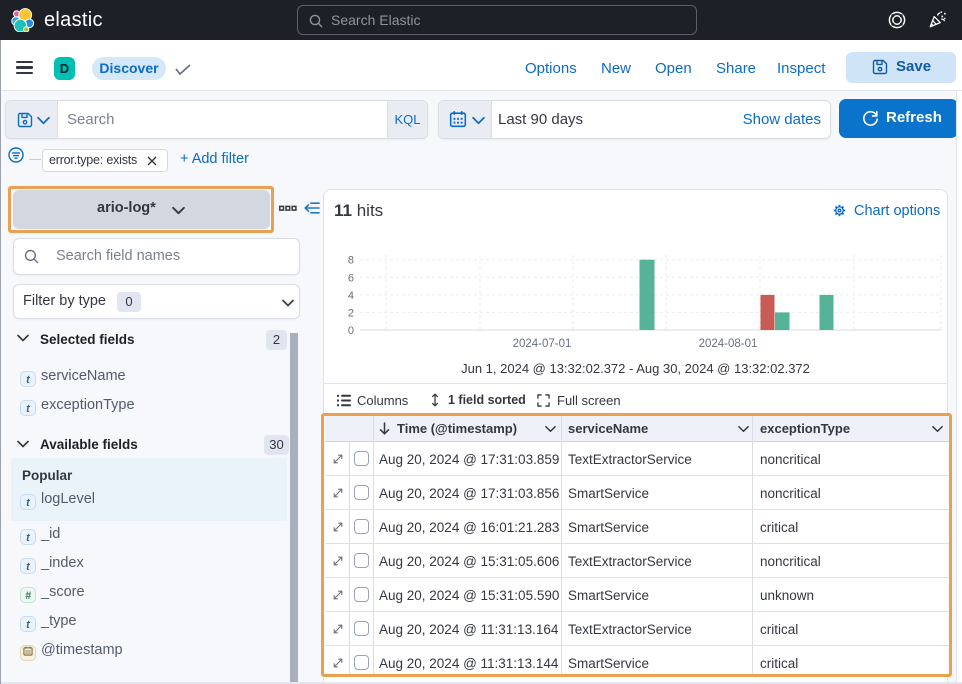 The width and height of the screenshot is (962, 684). I want to click on svg-text: 8, so click(351, 261).